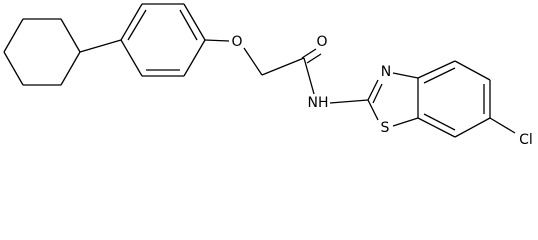  What do you see at coordinates (526, 140) in the screenshot?
I see `atom-label: Cl` at bounding box center [526, 140].